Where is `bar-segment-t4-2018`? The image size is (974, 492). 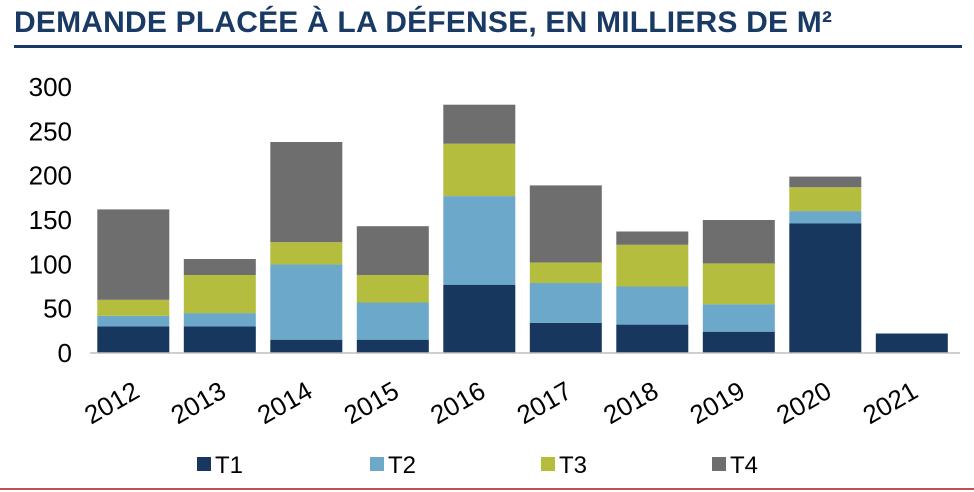
bar-segment-t4-2018 is located at coordinates (652, 238).